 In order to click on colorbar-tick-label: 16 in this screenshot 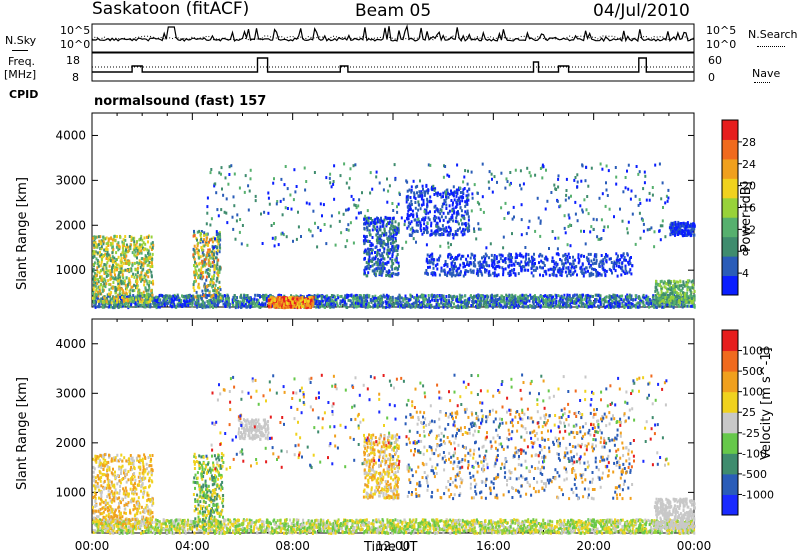, I will do `click(749, 208)`.